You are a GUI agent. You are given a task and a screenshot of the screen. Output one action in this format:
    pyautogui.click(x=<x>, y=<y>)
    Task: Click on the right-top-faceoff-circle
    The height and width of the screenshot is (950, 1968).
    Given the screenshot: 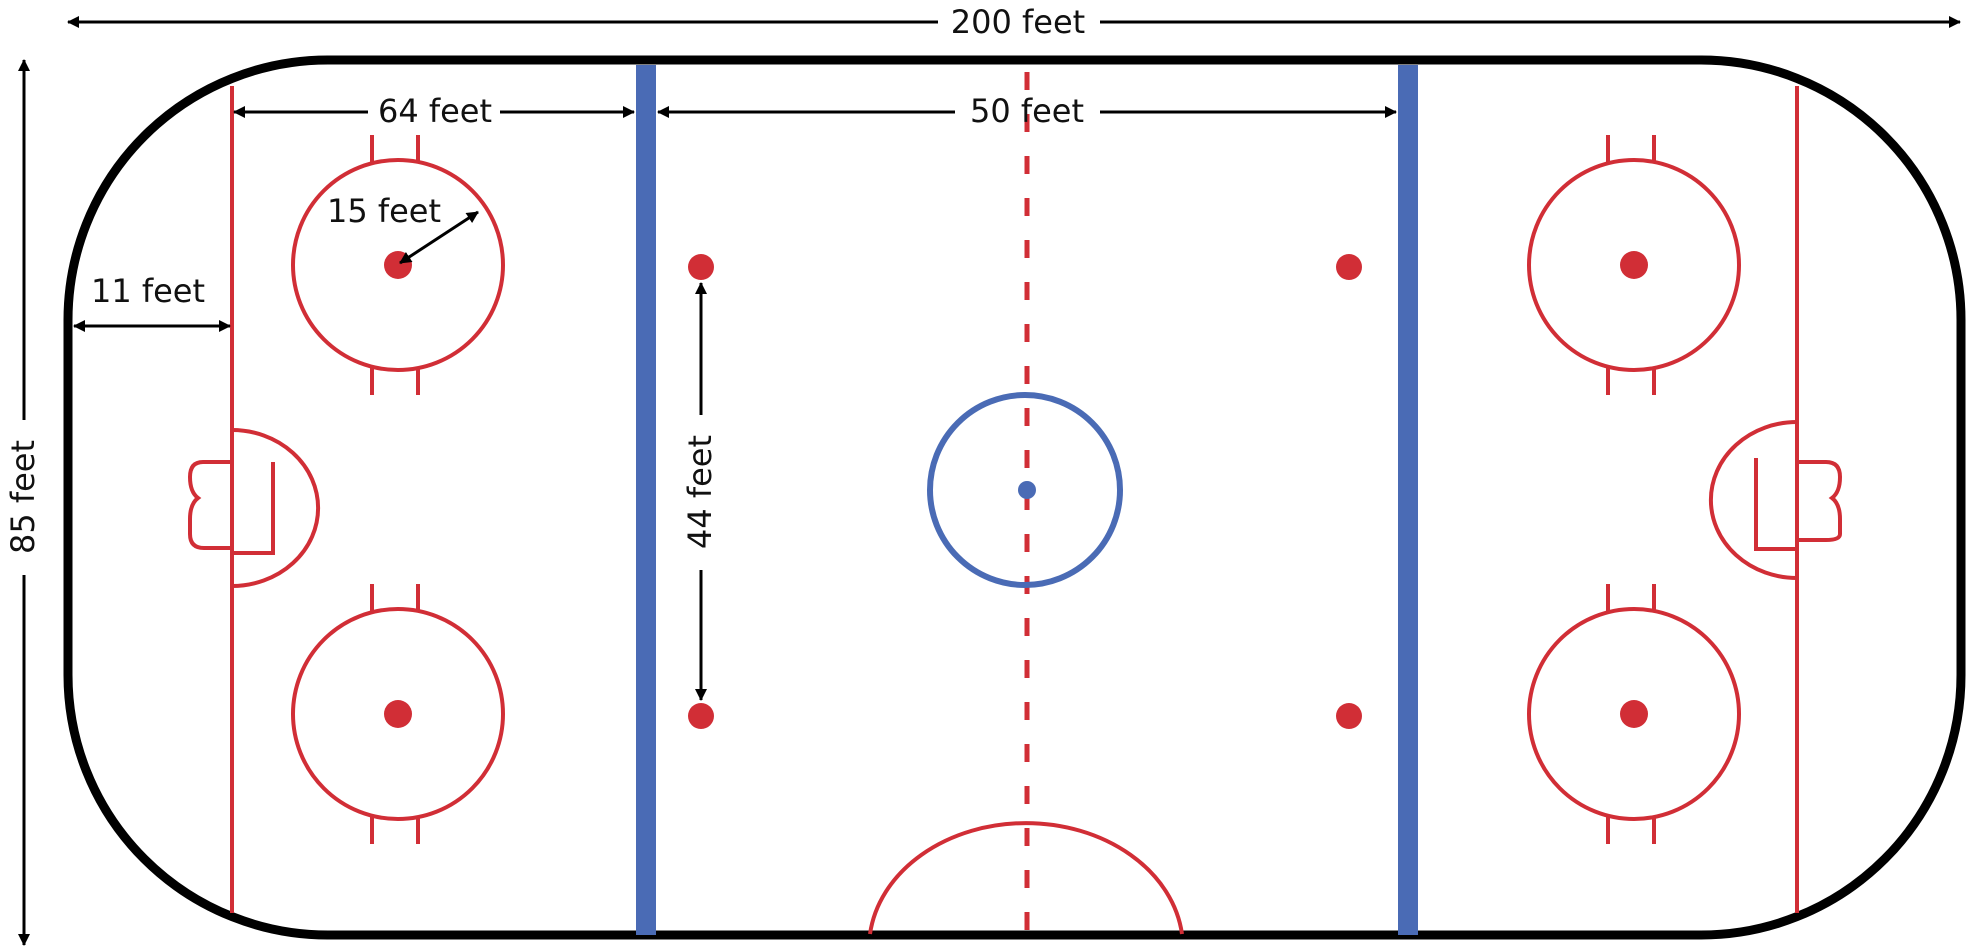 What is the action you would take?
    pyautogui.click(x=1634, y=265)
    